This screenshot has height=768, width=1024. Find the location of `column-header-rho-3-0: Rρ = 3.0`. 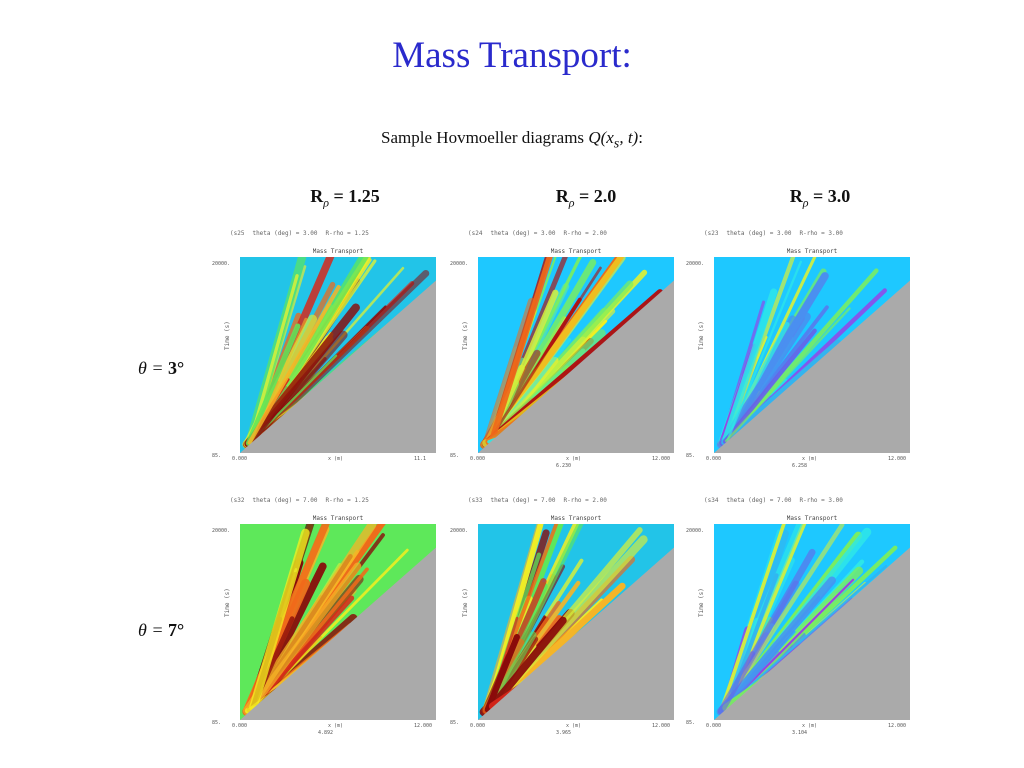

column-header-rho-3-0: Rρ = 3.0 is located at coordinates (820, 198).